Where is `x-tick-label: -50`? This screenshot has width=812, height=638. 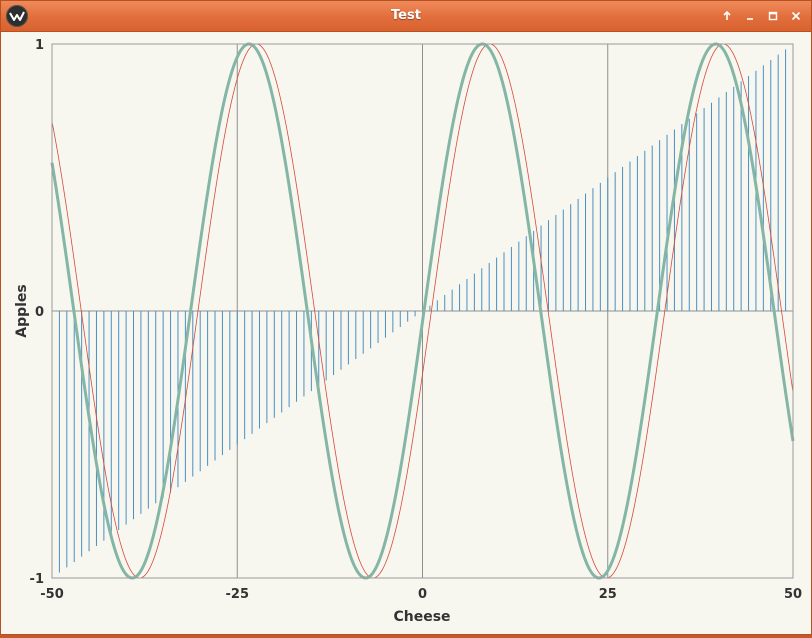 x-tick-label: -50 is located at coordinates (52, 594).